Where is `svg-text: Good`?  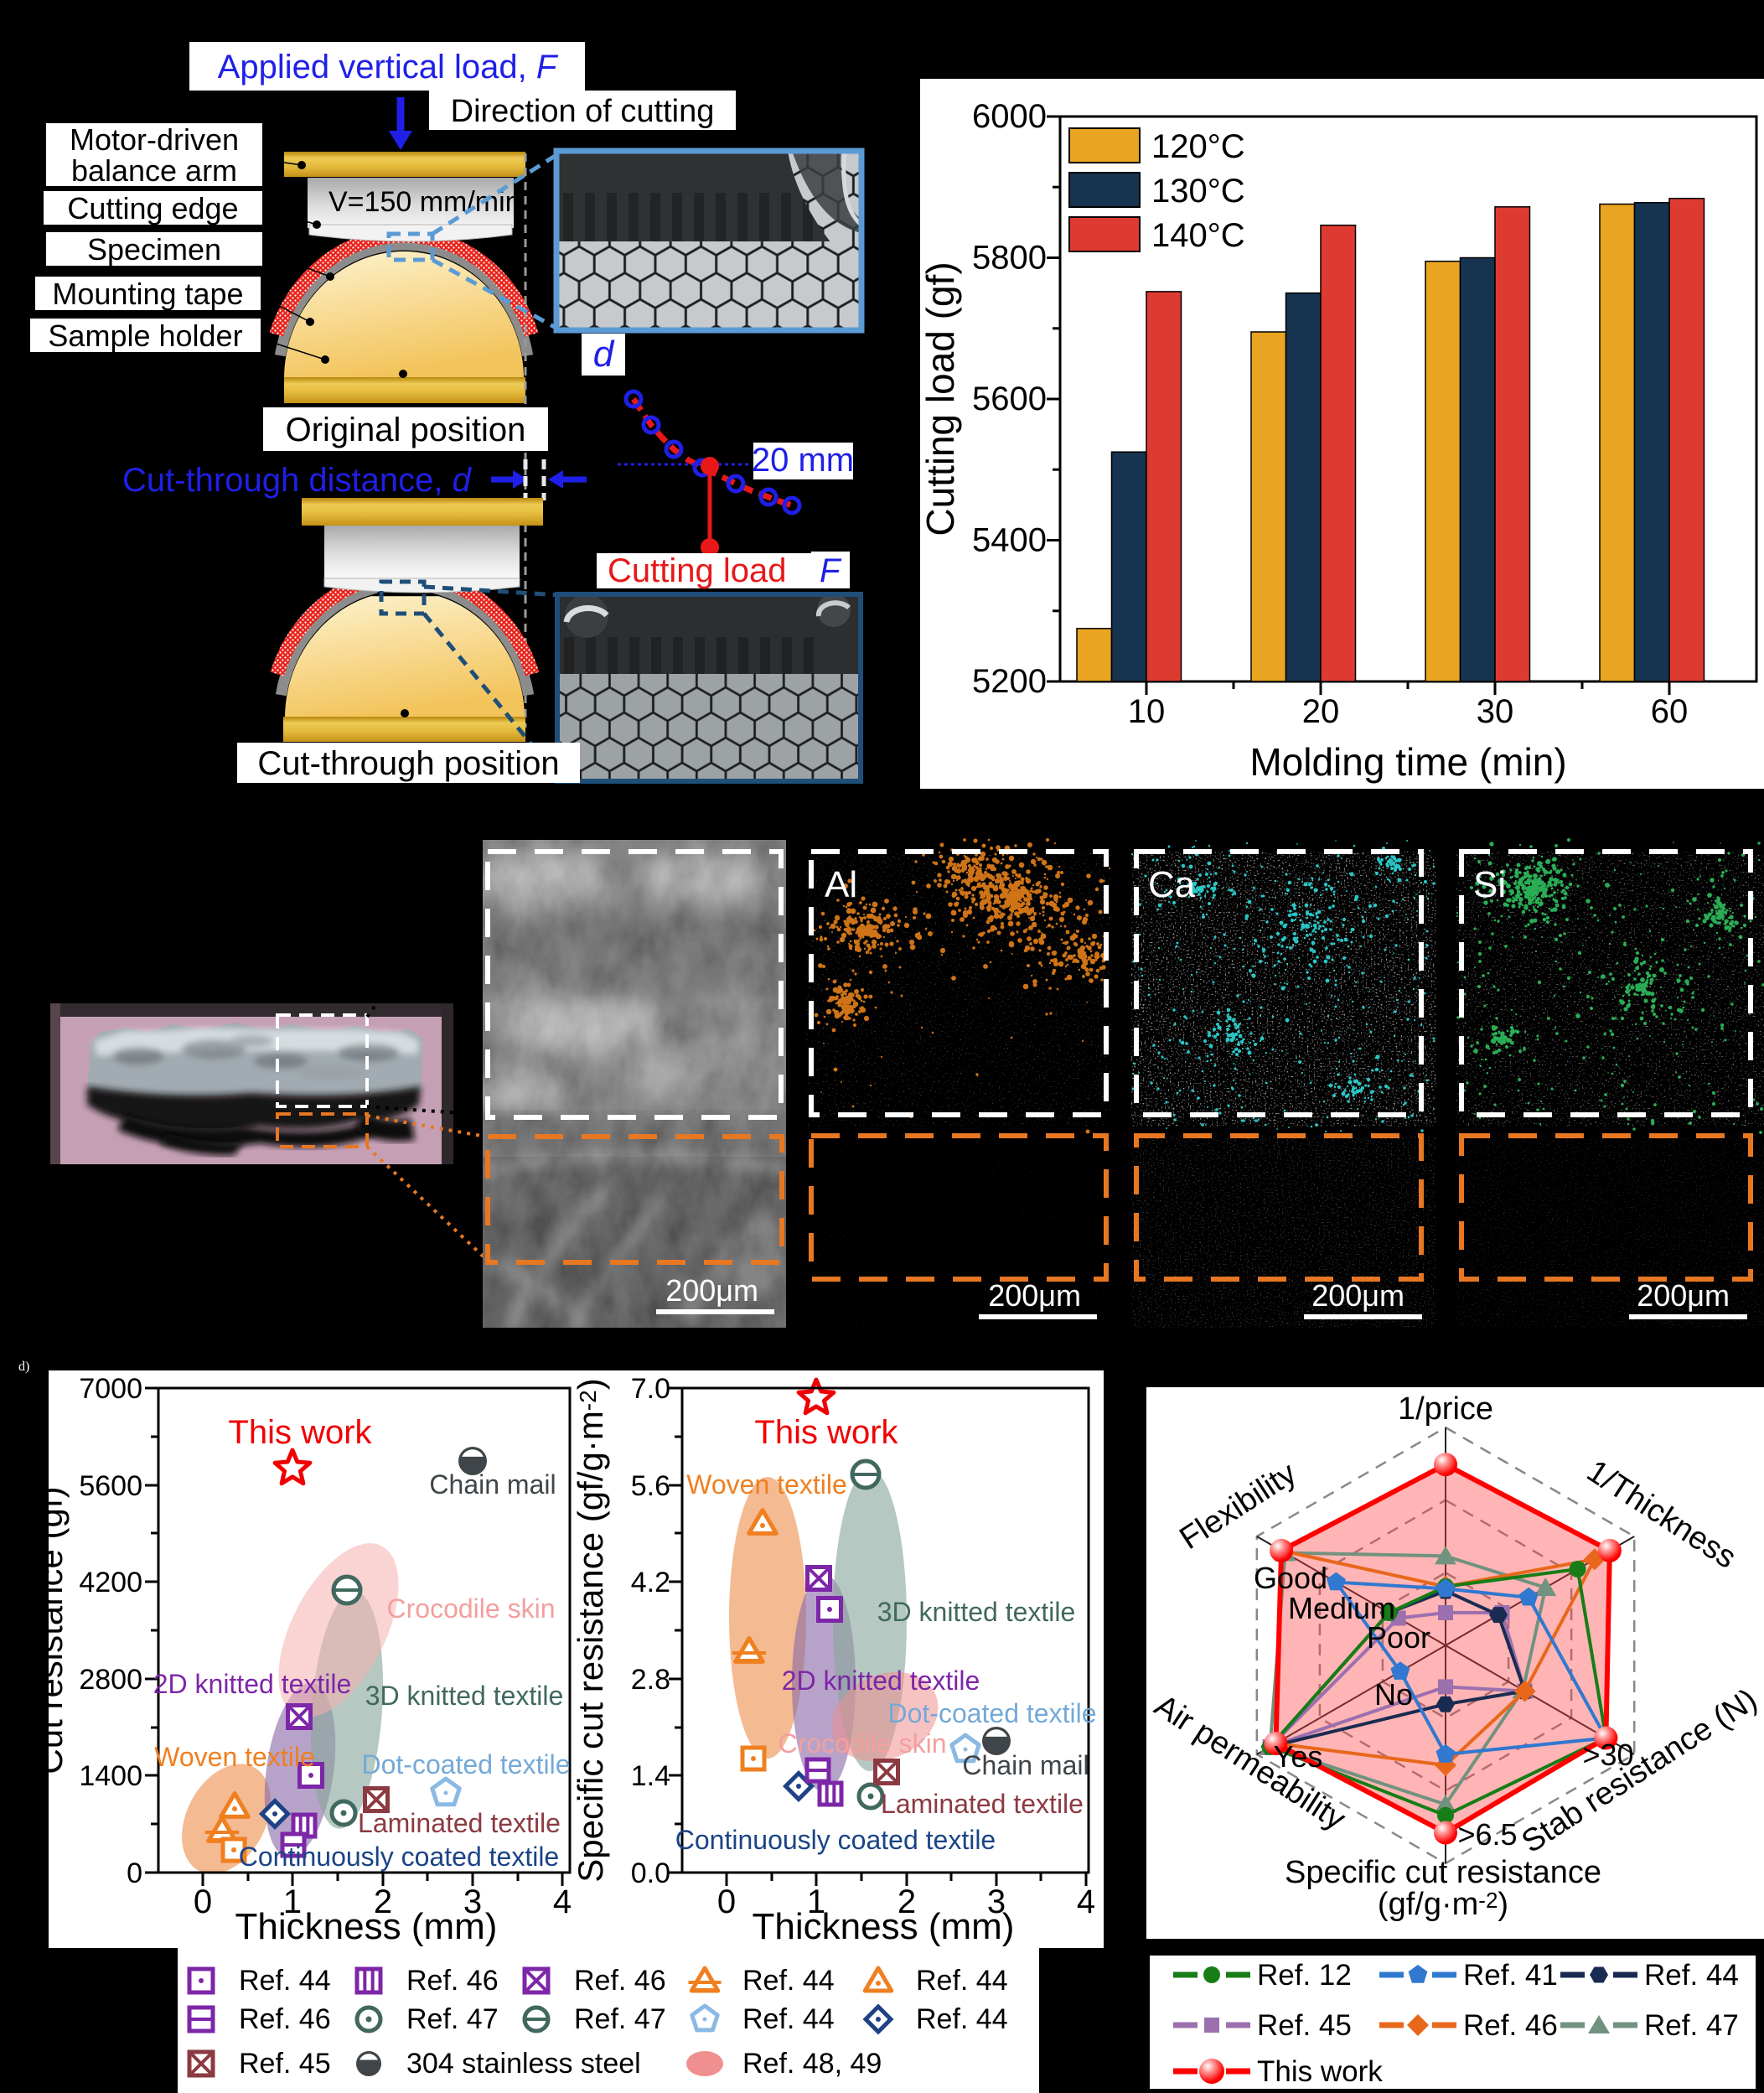 svg-text: Good is located at coordinates (1290, 1578).